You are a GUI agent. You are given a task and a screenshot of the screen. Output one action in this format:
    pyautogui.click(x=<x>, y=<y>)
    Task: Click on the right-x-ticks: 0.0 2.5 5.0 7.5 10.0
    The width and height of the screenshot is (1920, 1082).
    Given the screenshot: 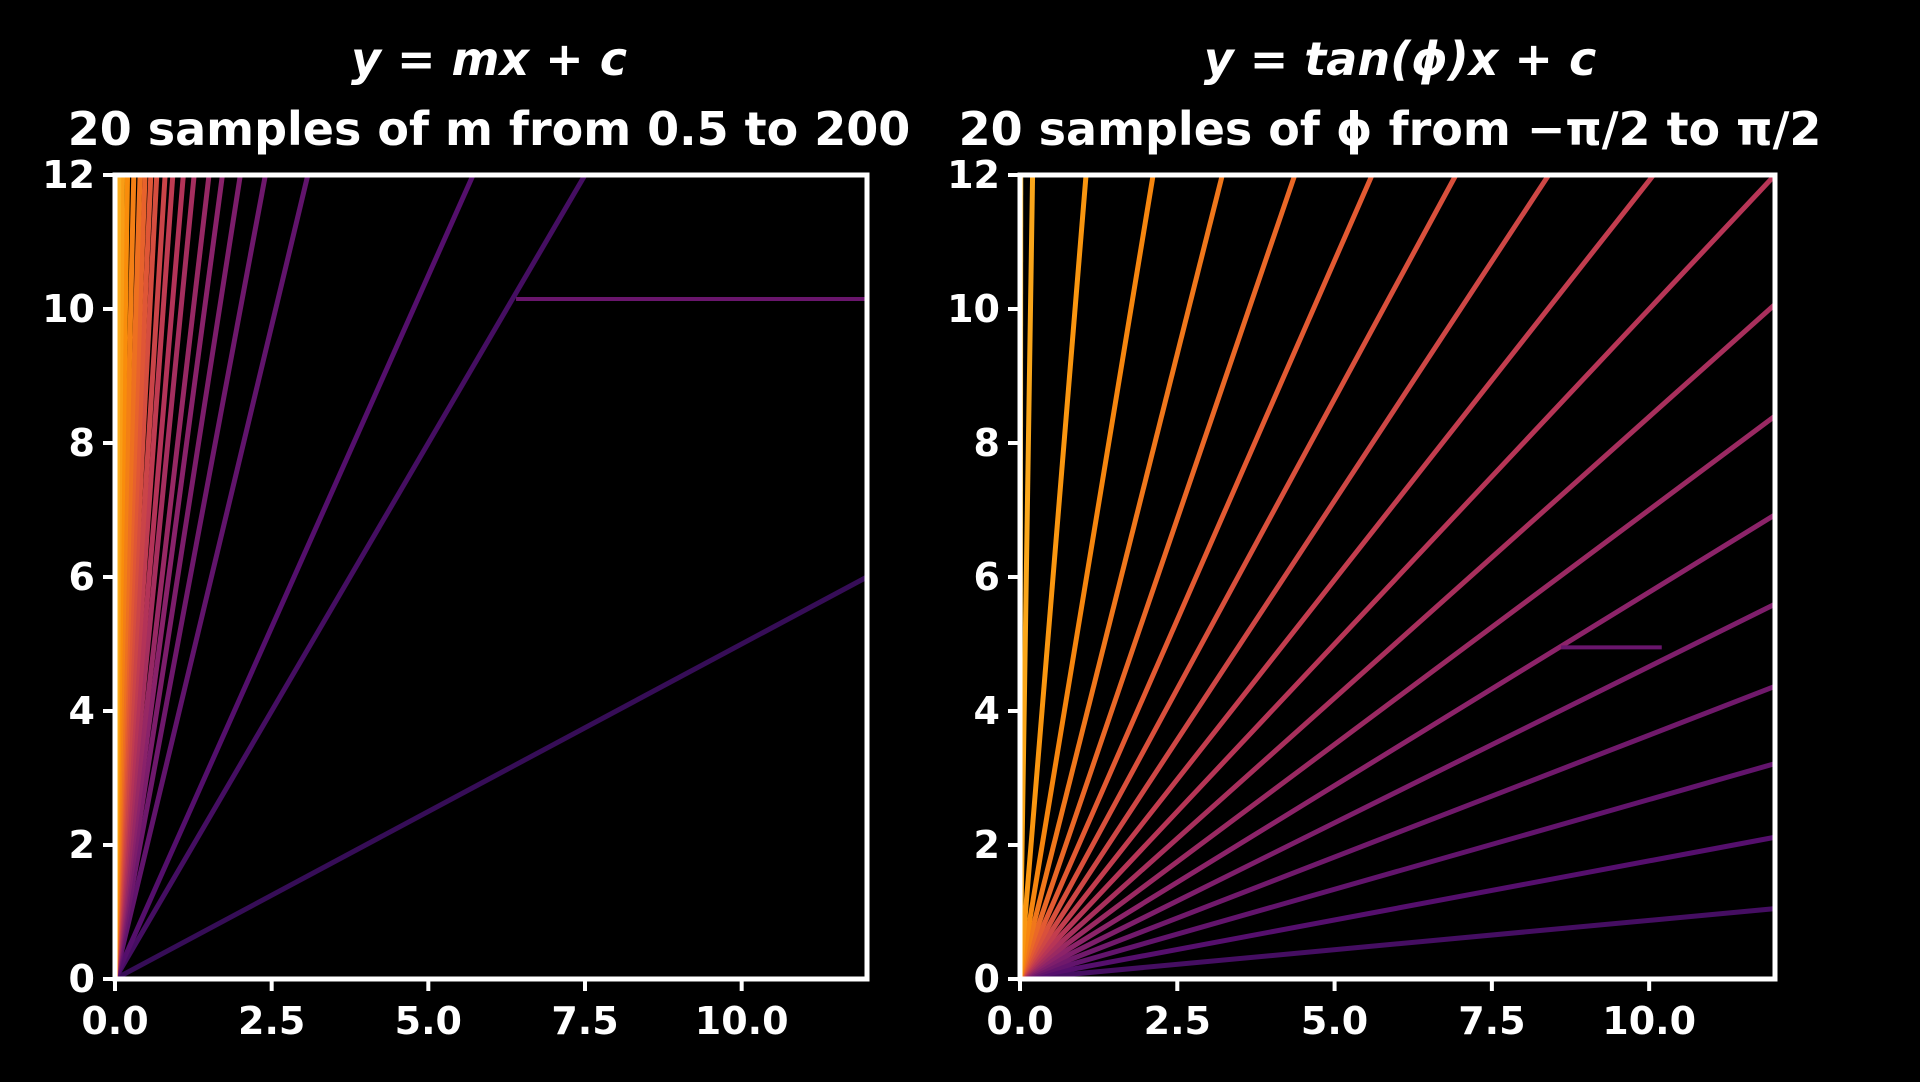 What is the action you would take?
    pyautogui.click(x=1341, y=1011)
    